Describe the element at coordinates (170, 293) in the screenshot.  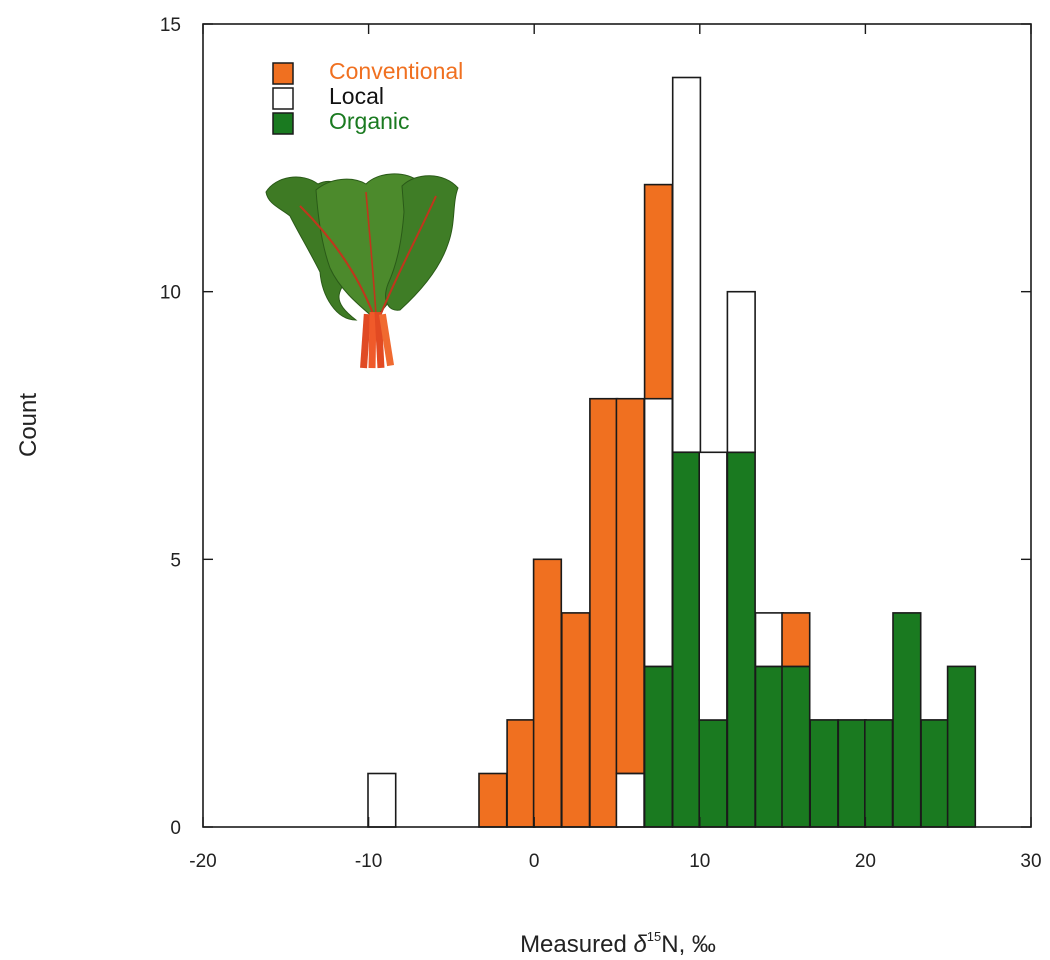
I see `y-tick-label: 10` at that location.